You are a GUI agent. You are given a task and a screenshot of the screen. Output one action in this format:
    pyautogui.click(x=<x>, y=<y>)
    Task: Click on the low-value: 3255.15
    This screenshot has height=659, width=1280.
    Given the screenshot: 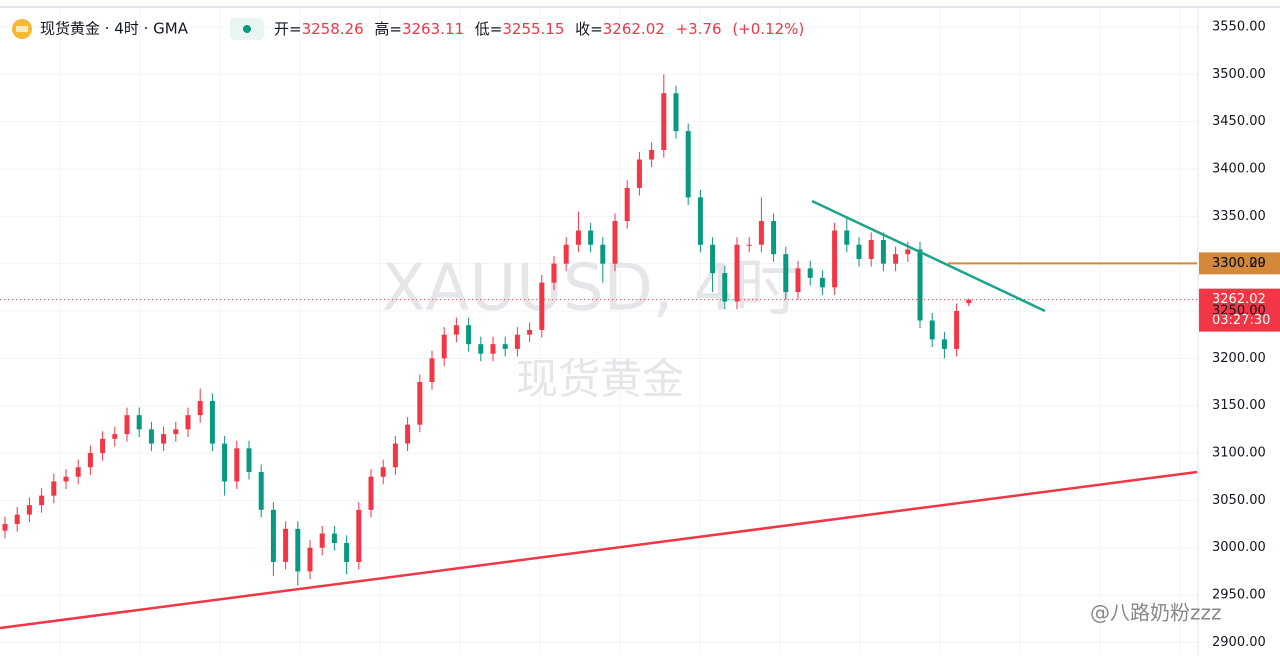 What is the action you would take?
    pyautogui.click(x=533, y=29)
    